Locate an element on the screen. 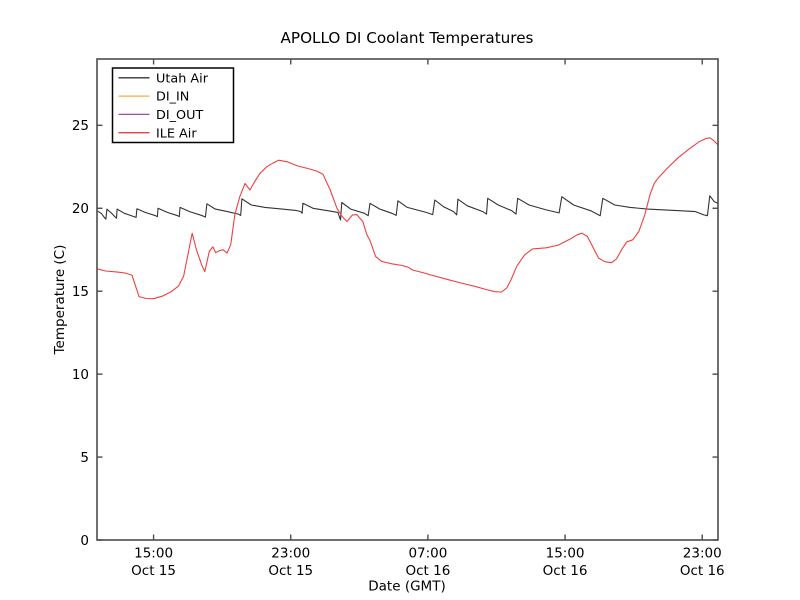  x-tick-label-time: 07:00 is located at coordinates (427, 554).